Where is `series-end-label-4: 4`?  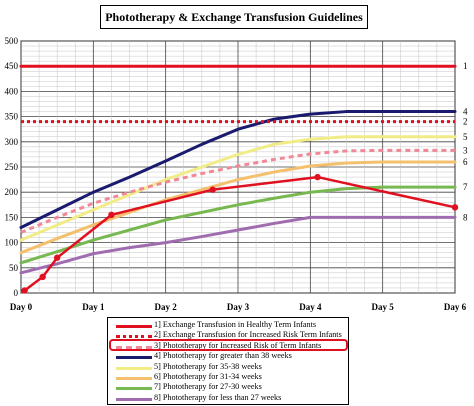 series-end-label-4: 4 is located at coordinates (465, 112).